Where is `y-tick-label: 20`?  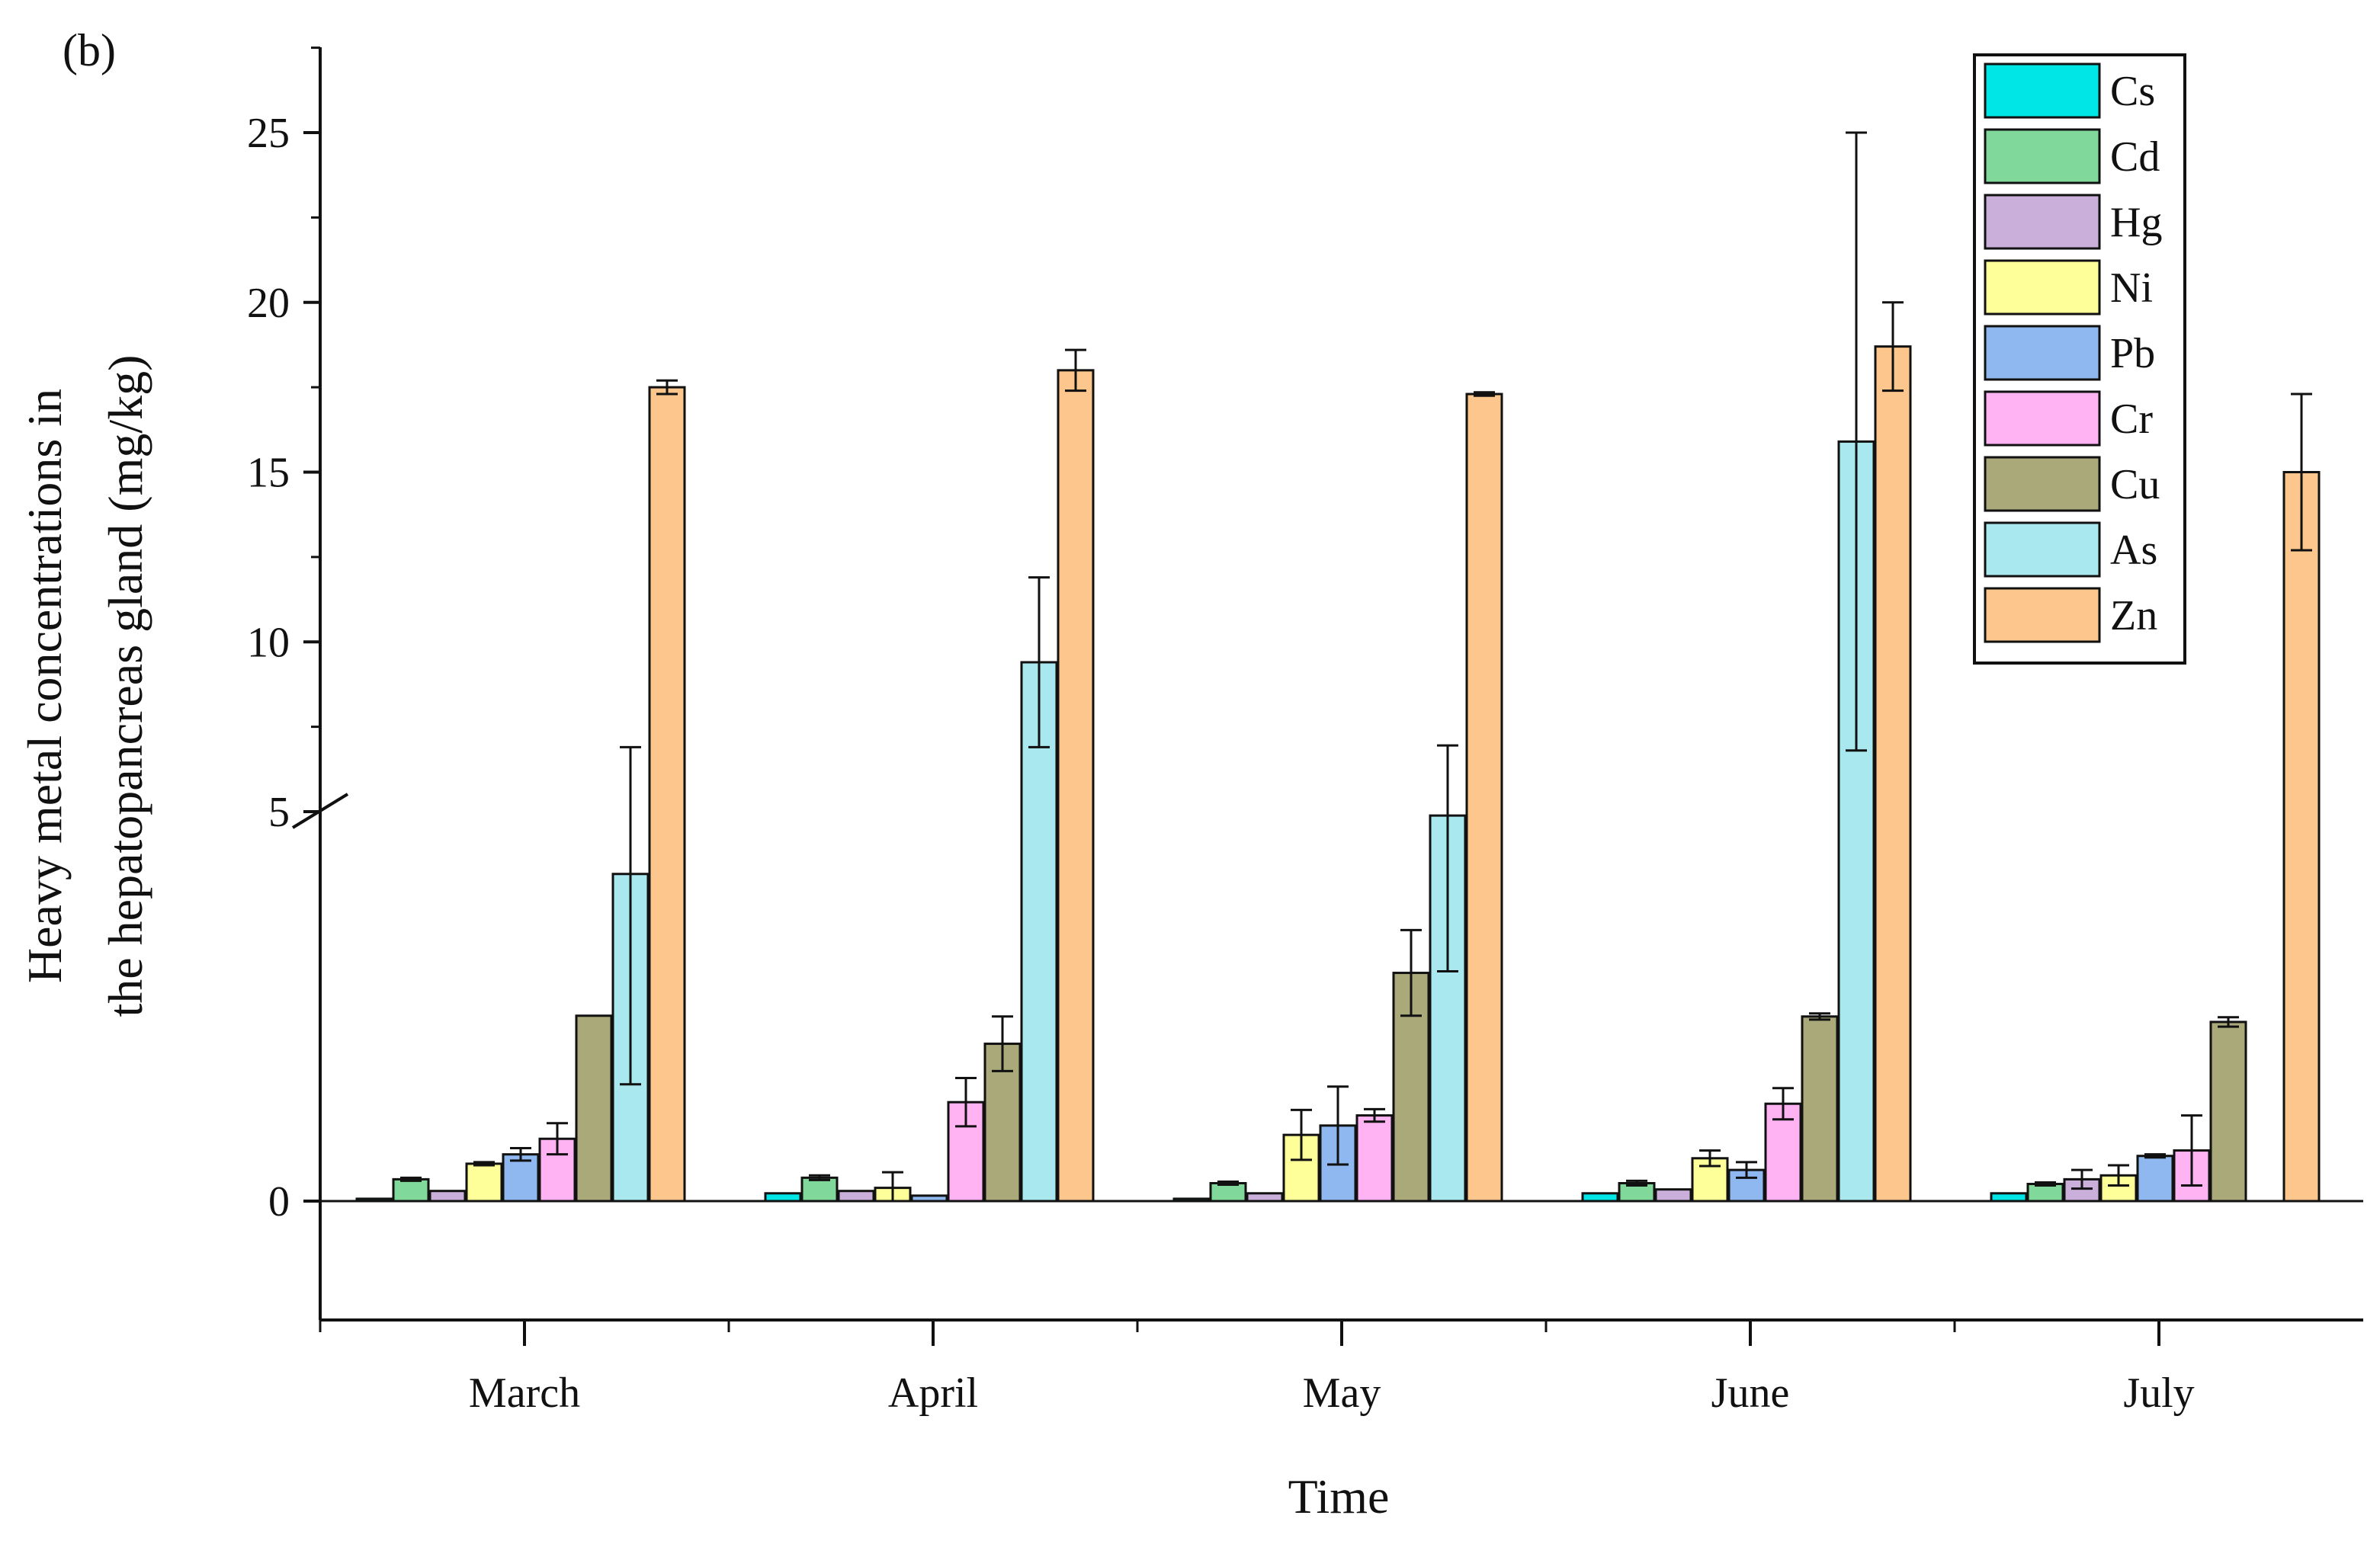 y-tick-label: 20 is located at coordinates (268, 304).